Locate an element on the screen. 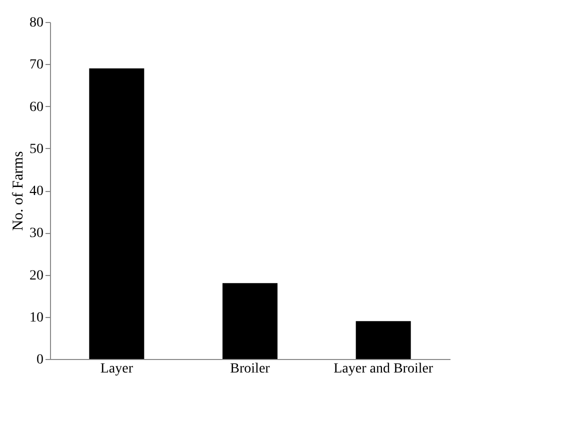 Image resolution: width=562 pixels, height=442 pixels. y-tick-label: 10 is located at coordinates (37, 318).